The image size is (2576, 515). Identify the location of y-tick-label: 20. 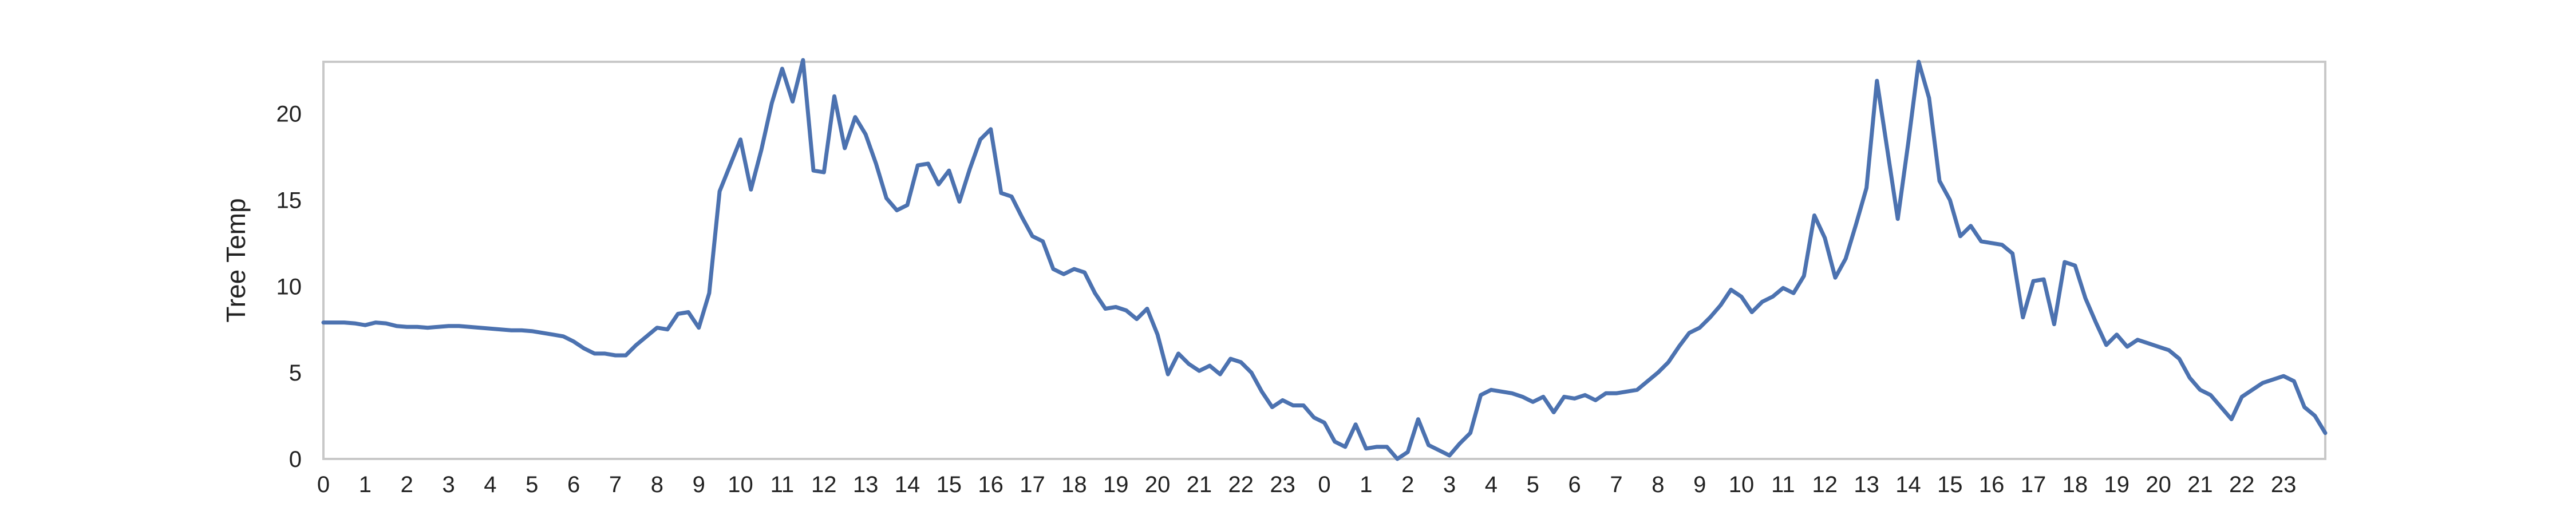
(289, 114).